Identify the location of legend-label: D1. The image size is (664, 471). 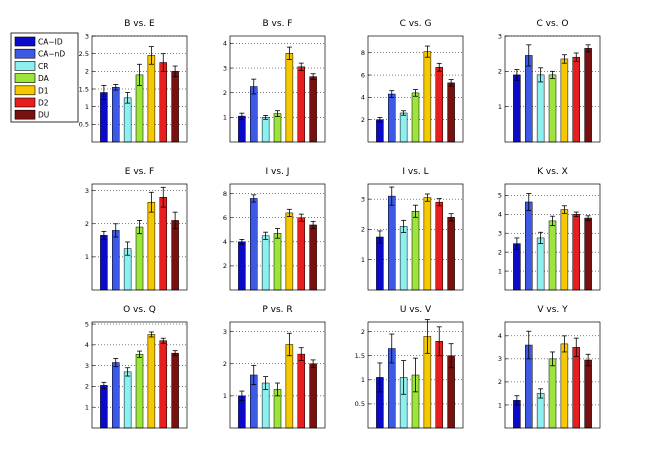
(43, 90).